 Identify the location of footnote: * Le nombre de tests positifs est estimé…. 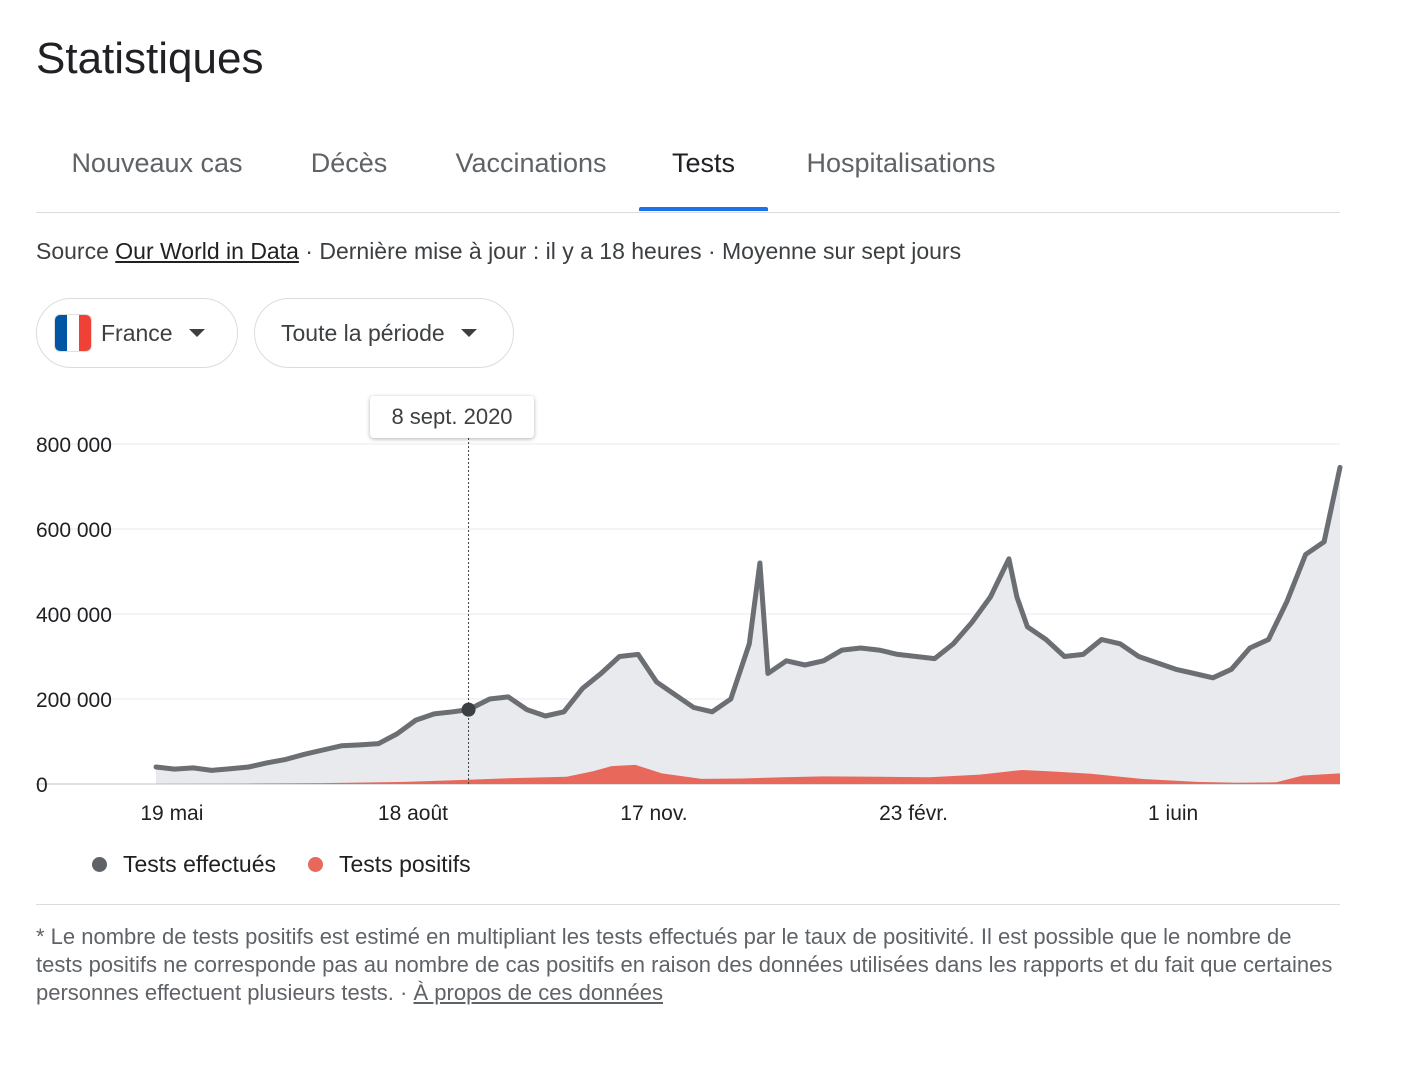
(688, 965).